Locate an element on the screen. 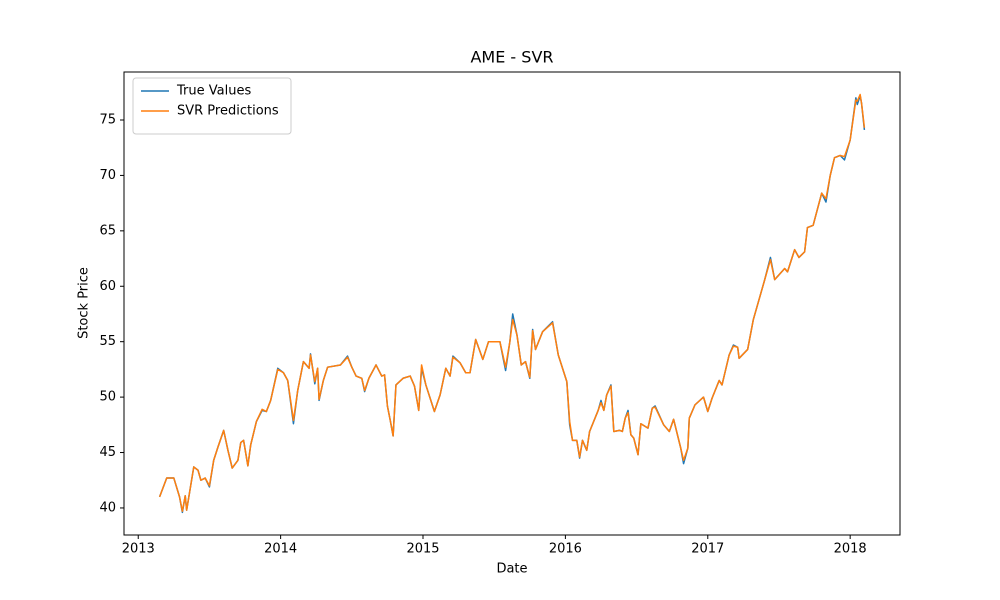 The image size is (1000, 600). chart-title: AME - SVR is located at coordinates (511, 57).